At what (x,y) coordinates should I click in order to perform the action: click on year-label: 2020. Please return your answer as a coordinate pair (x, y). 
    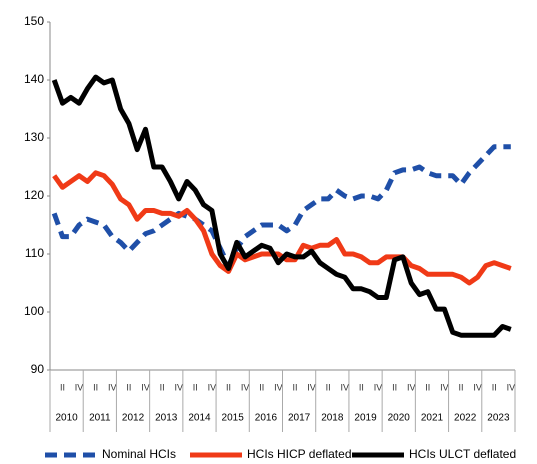
    Looking at the image, I should click on (399, 418).